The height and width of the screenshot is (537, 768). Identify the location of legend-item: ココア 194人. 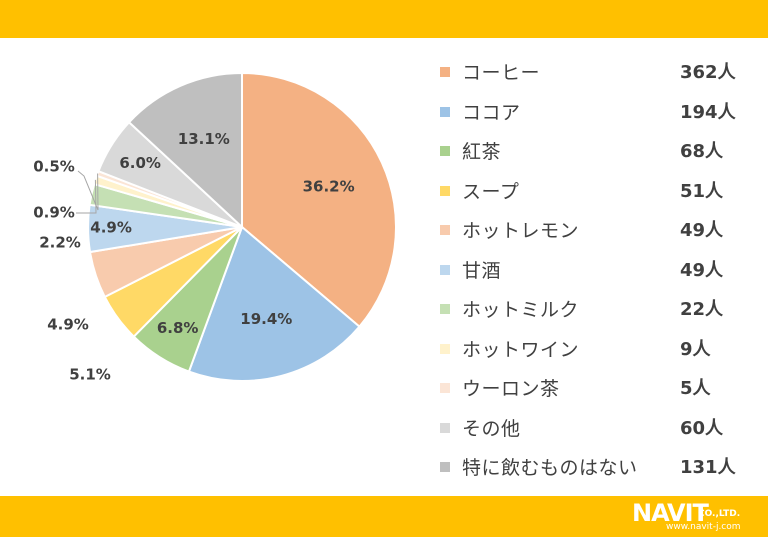
(600, 116).